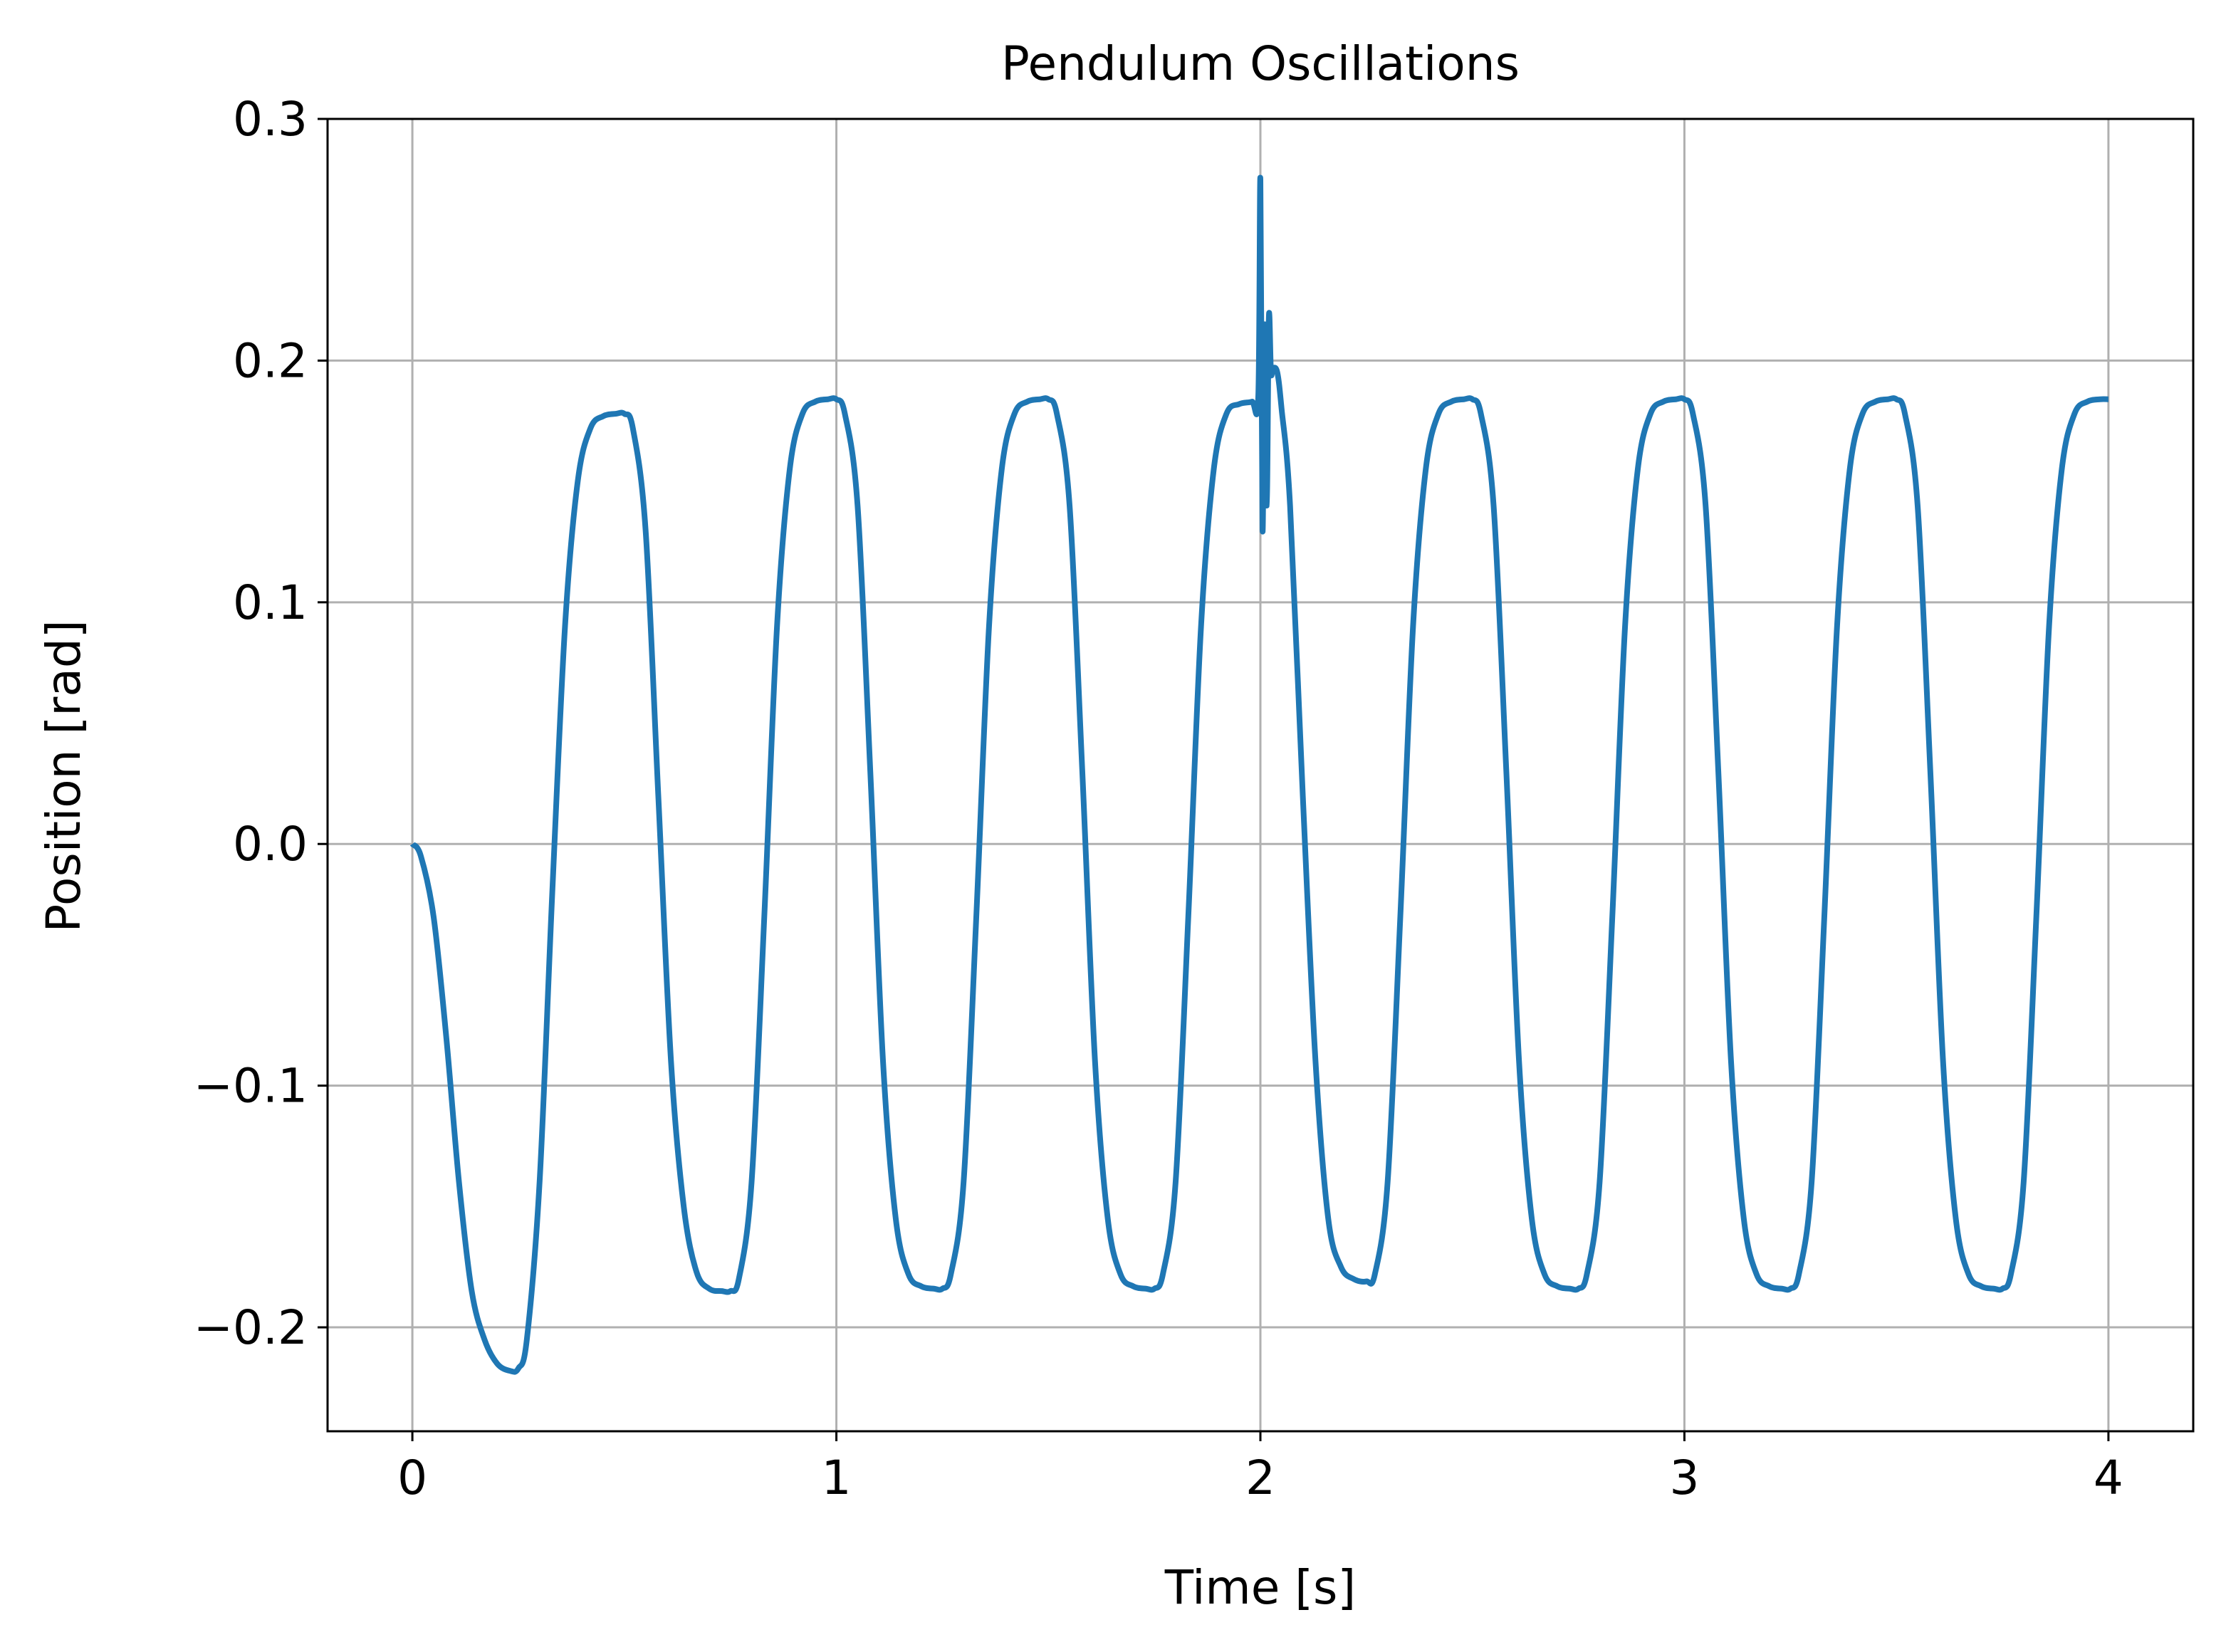  Describe the element at coordinates (1260, 63) in the screenshot. I see `chart-title: Pendulum Oscillations` at that location.